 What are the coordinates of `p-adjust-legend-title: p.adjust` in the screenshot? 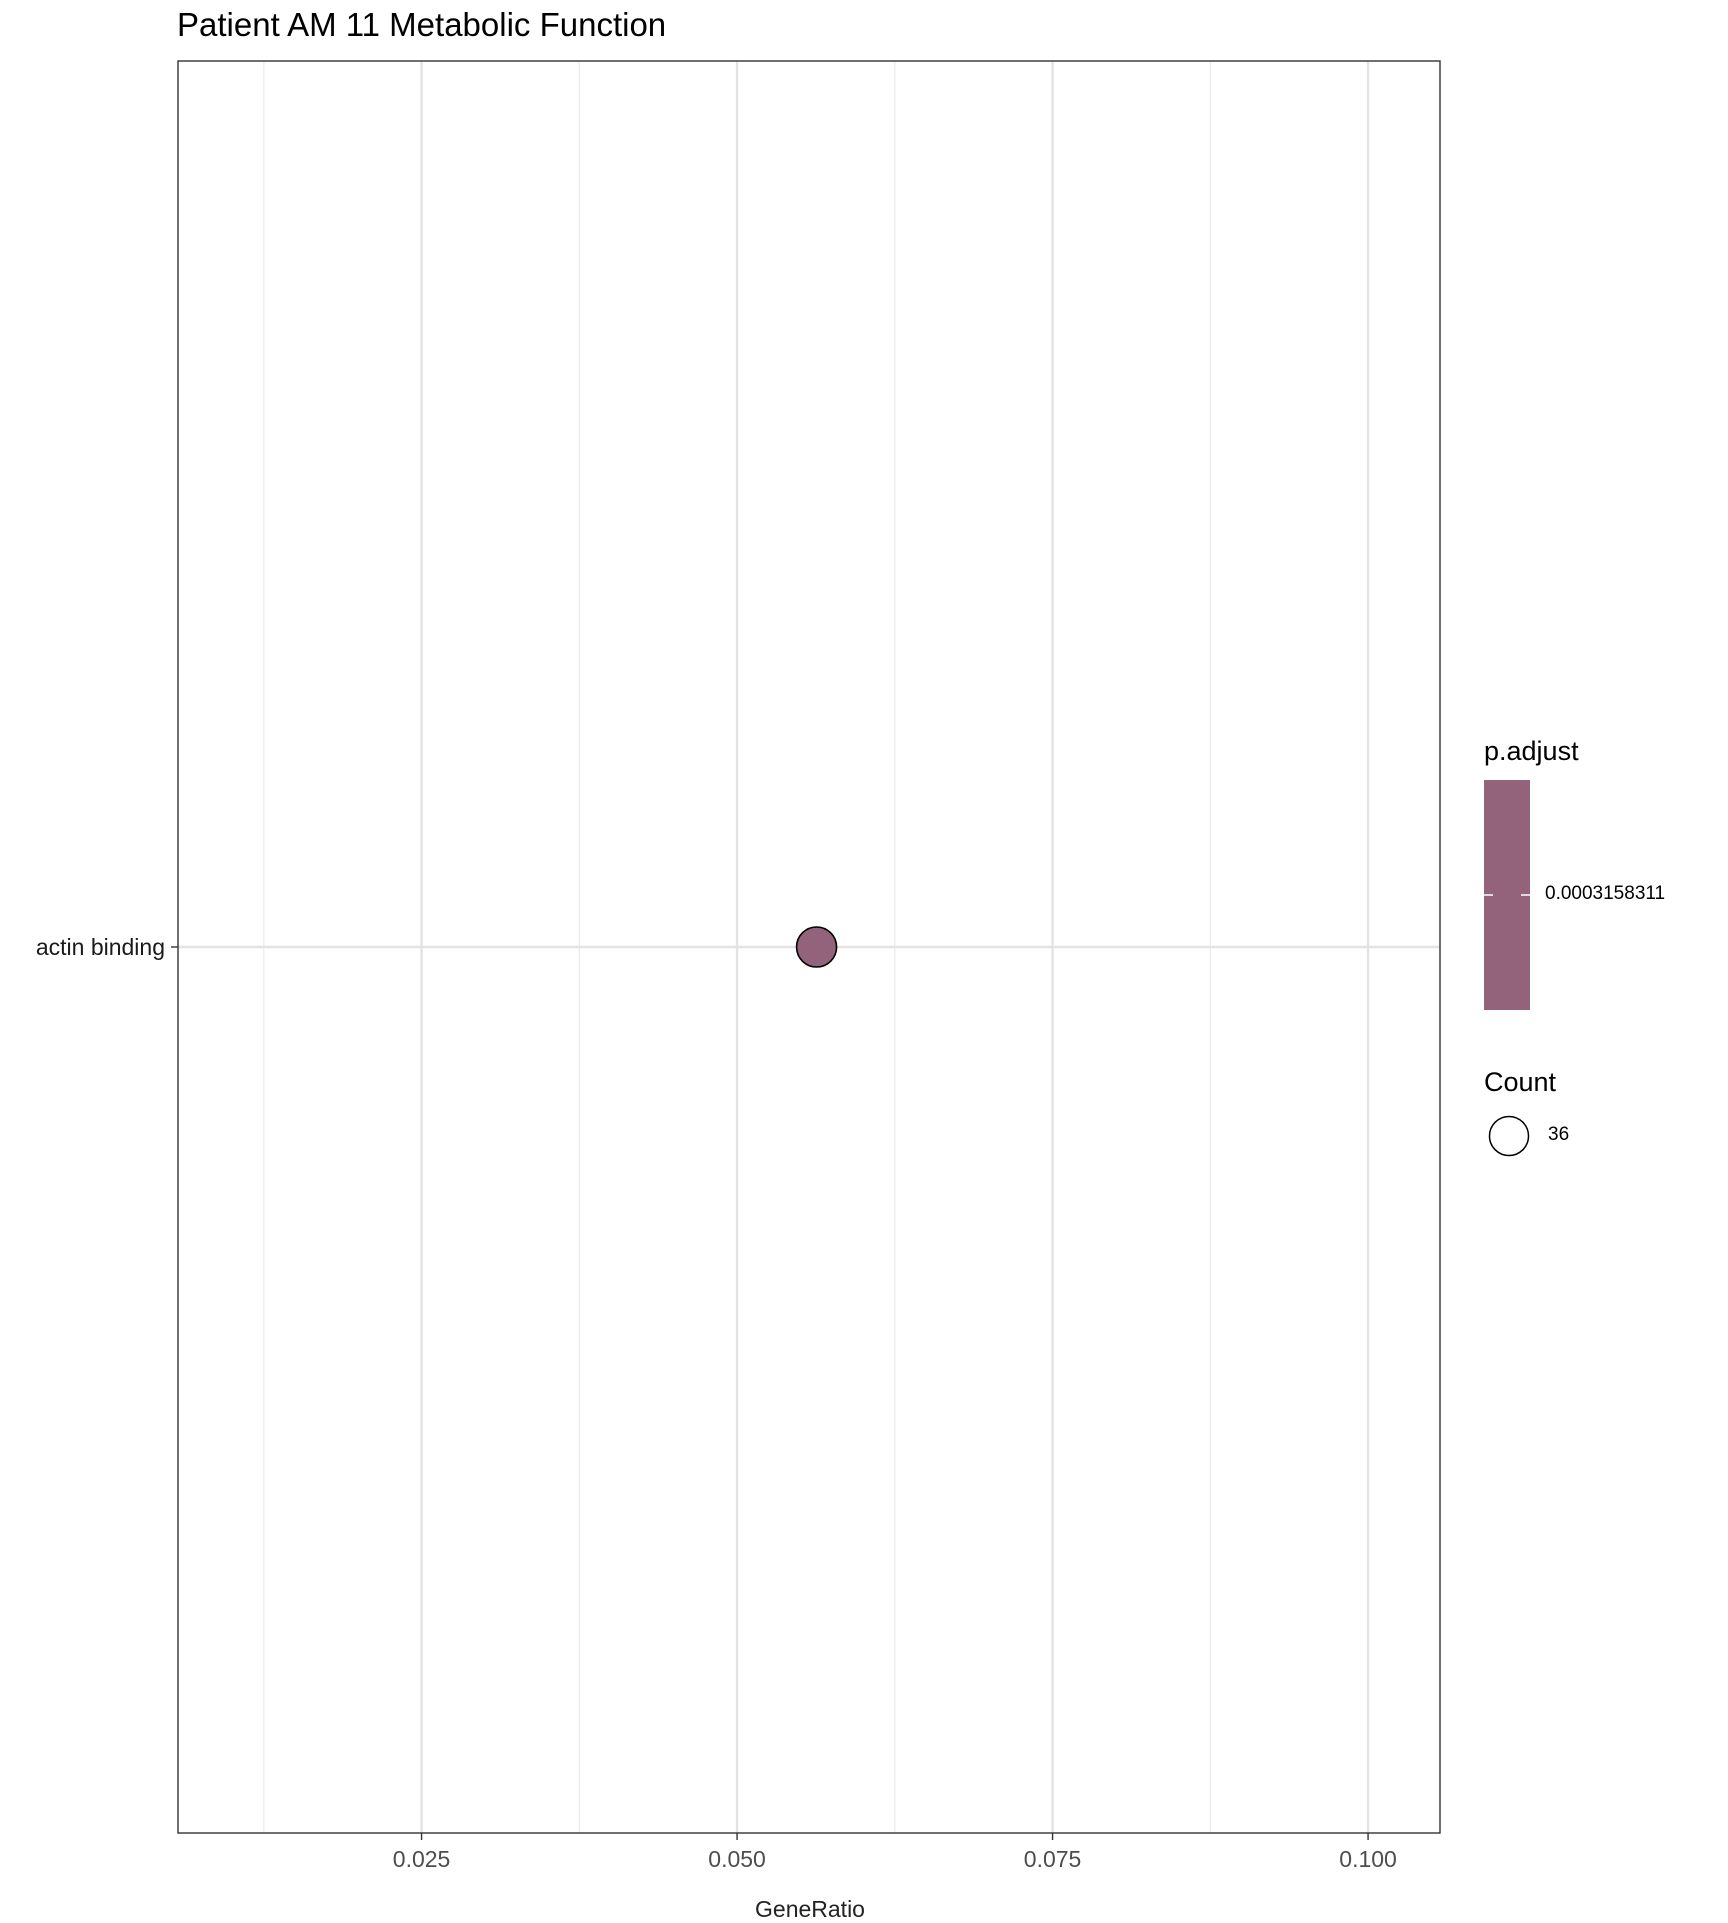 It's located at (1531, 751).